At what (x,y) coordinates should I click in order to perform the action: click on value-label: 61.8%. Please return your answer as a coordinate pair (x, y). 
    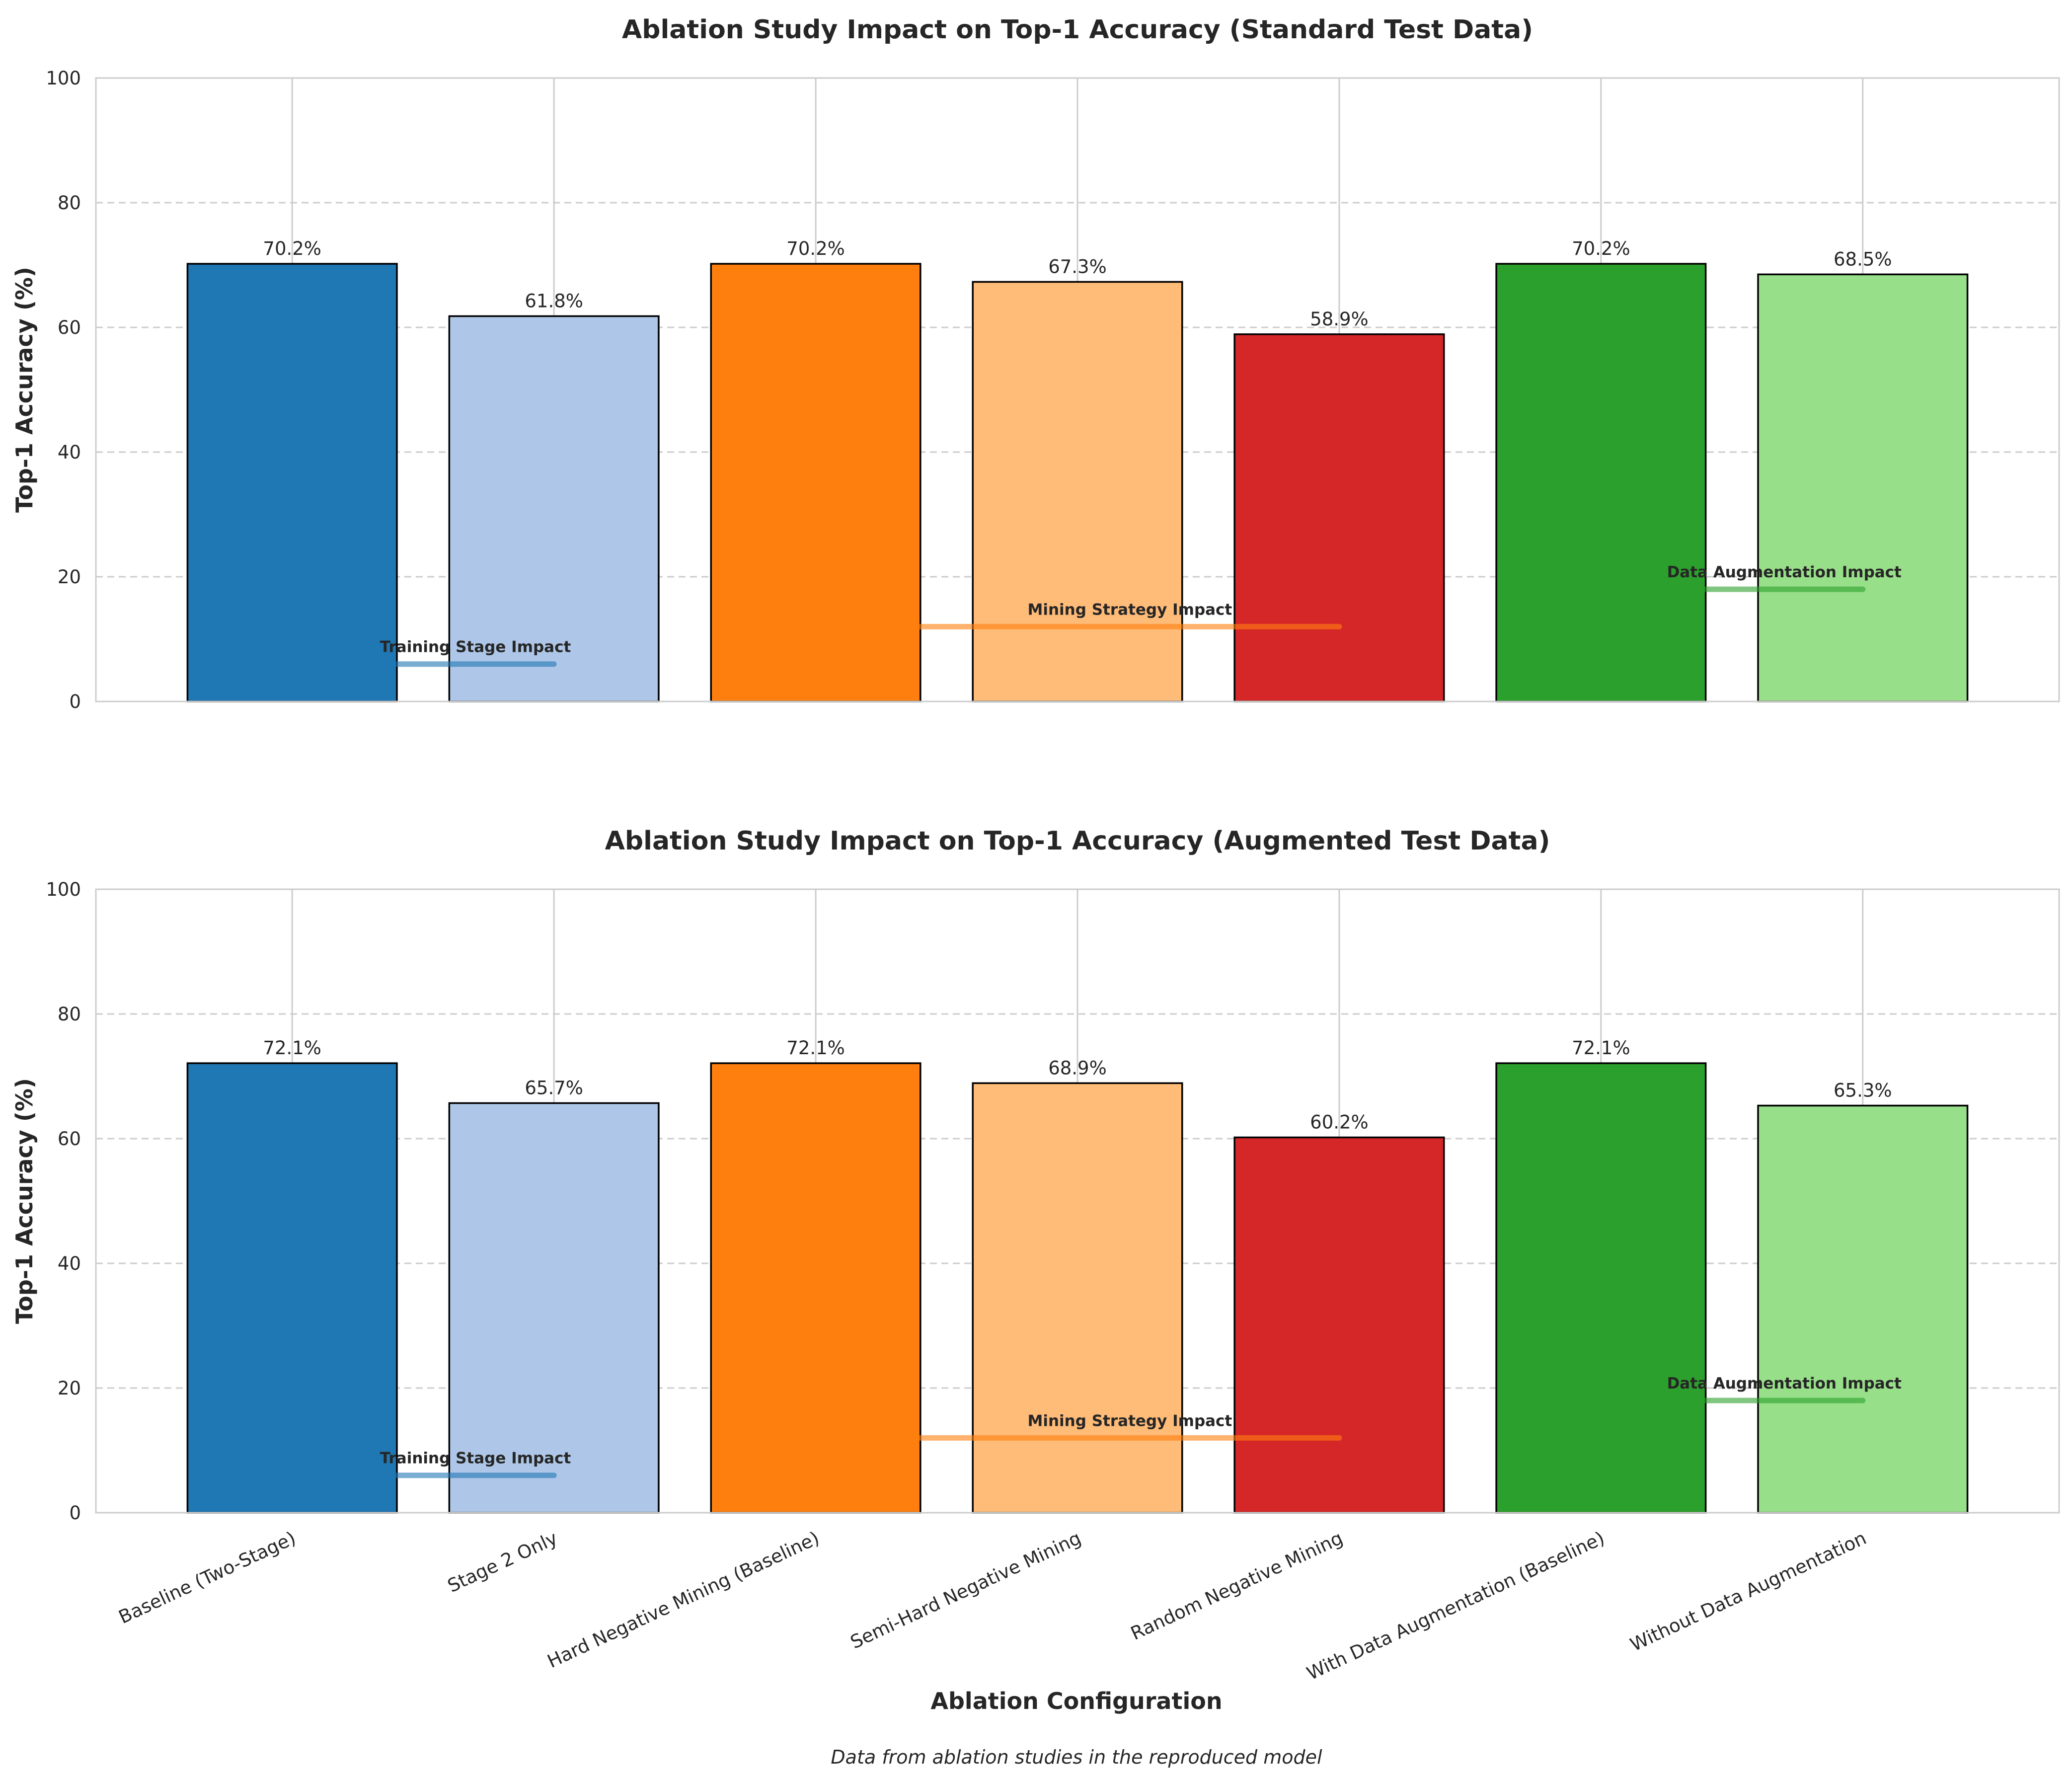
    Looking at the image, I should click on (554, 300).